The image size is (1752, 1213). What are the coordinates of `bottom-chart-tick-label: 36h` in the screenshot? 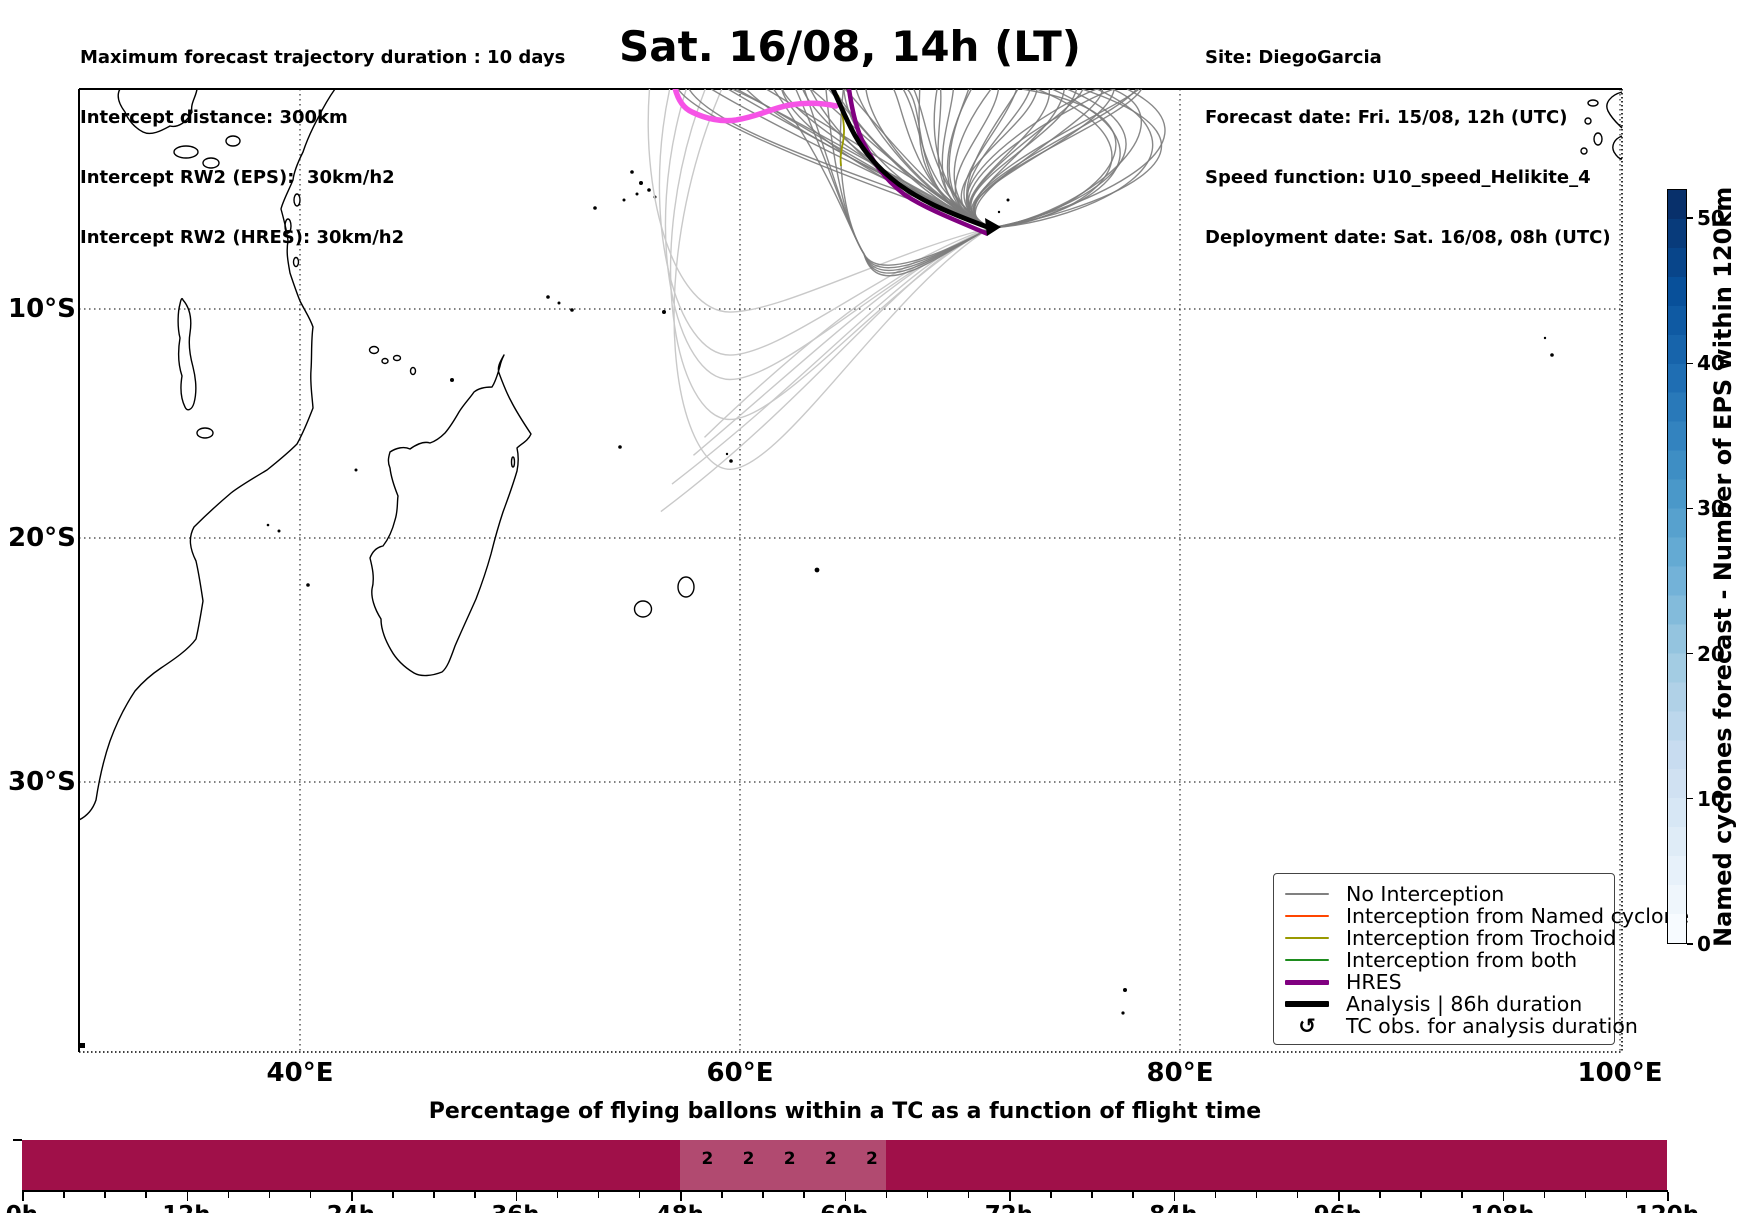 It's located at (515, 1207).